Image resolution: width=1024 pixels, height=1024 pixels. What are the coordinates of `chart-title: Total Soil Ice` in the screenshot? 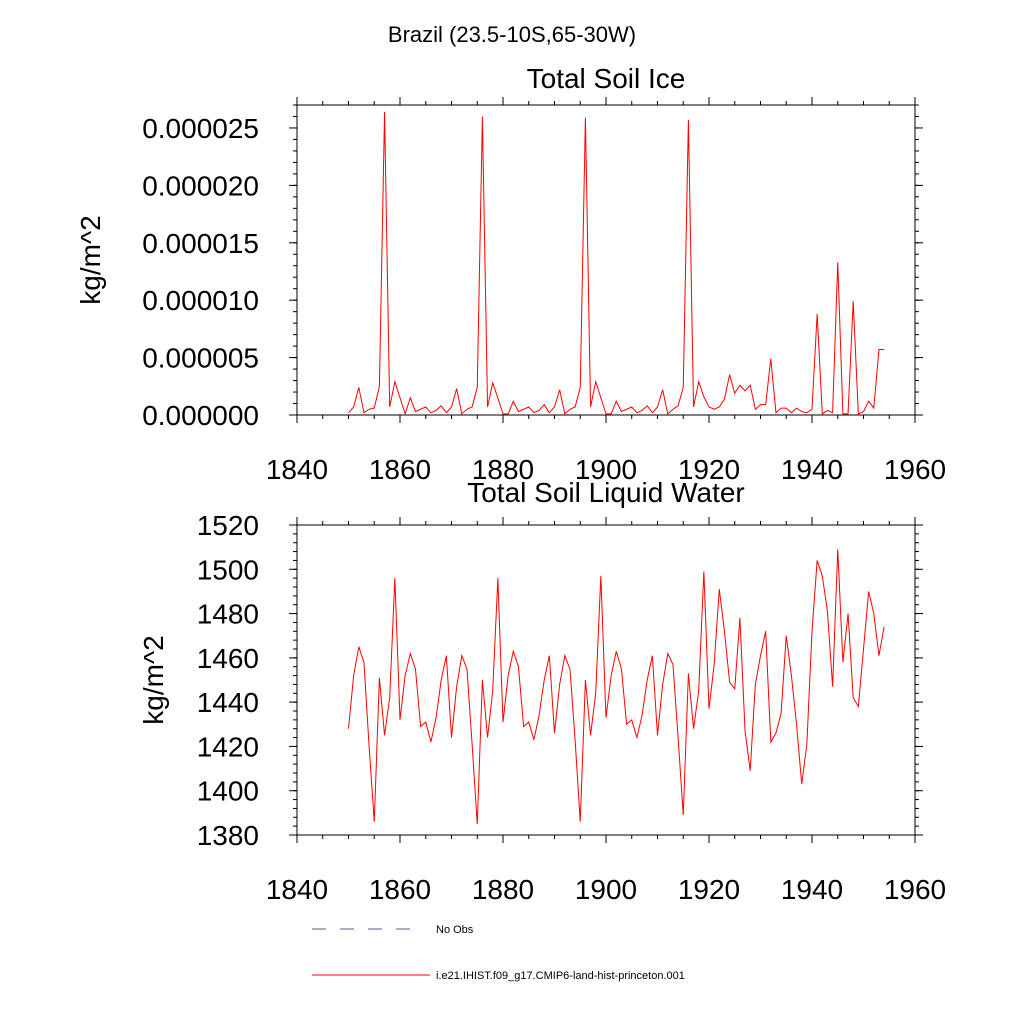 It's located at (606, 78).